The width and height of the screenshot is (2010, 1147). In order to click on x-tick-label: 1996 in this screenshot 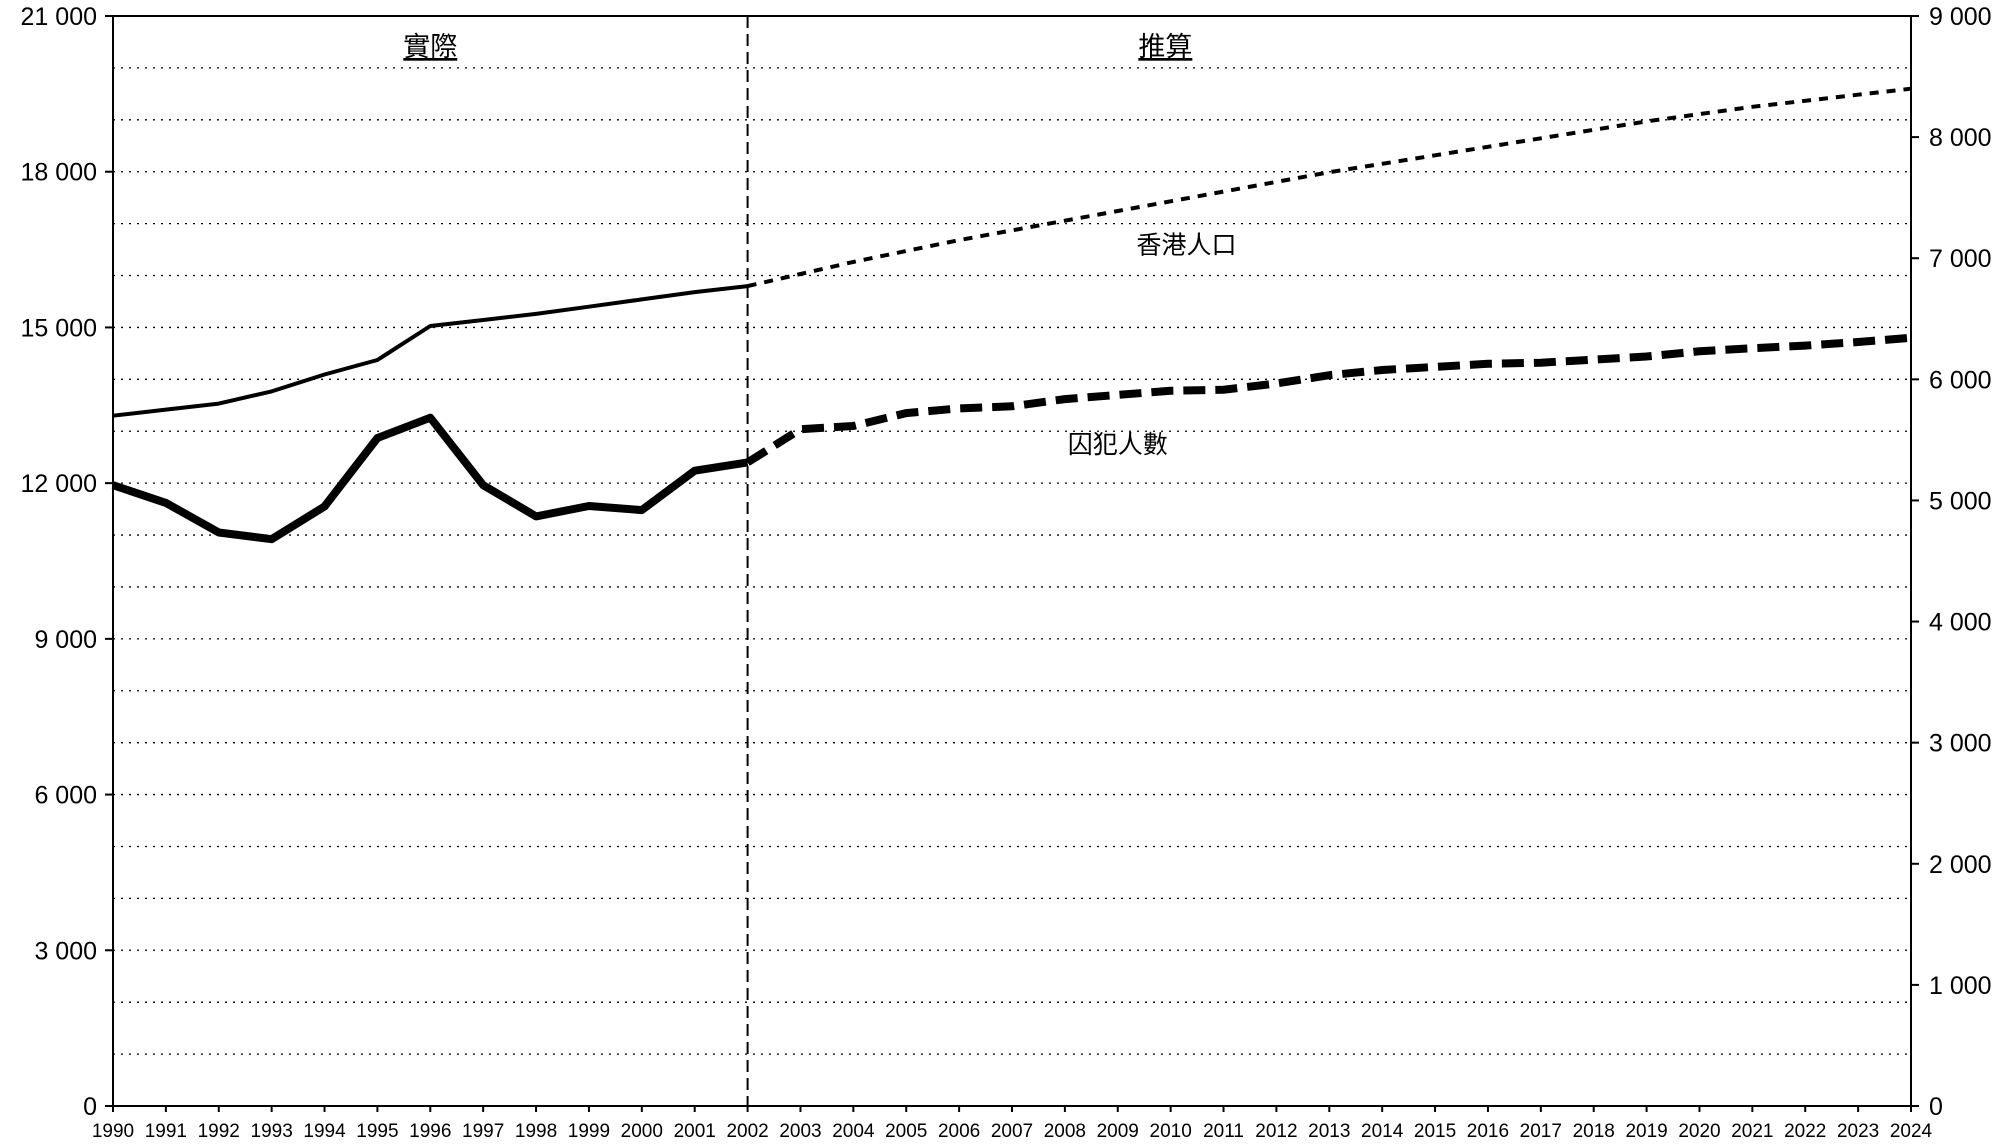, I will do `click(430, 1131)`.